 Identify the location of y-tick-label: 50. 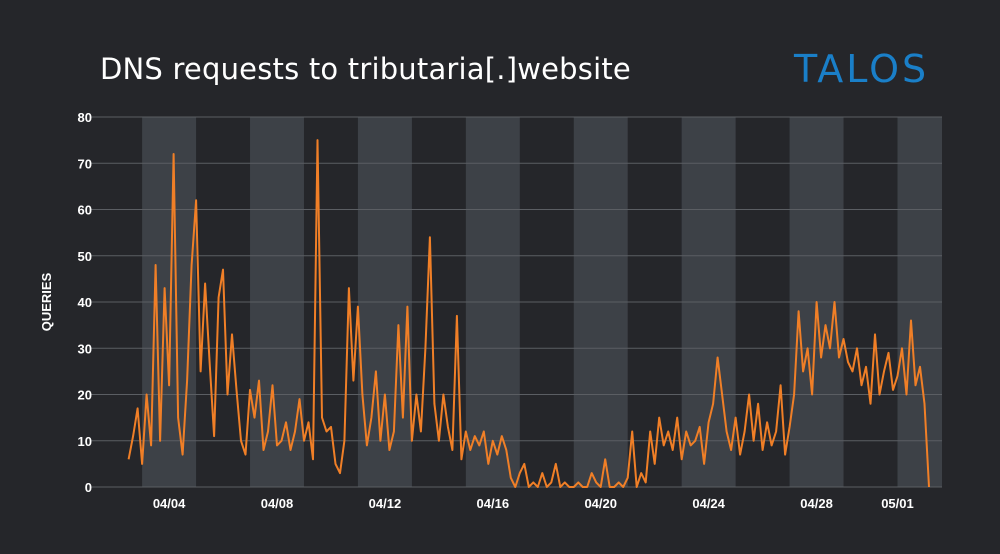
(85, 256).